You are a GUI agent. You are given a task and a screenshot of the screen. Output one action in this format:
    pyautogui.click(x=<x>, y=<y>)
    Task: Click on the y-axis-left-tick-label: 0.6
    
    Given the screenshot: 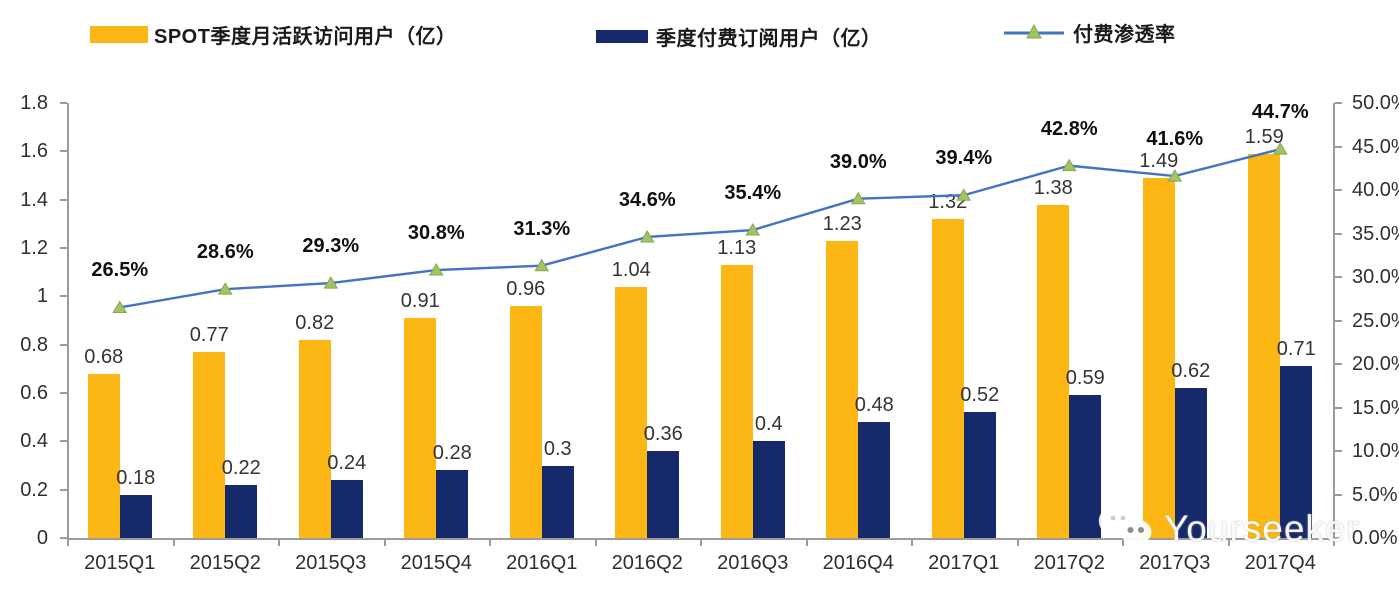 What is the action you would take?
    pyautogui.click(x=34, y=393)
    